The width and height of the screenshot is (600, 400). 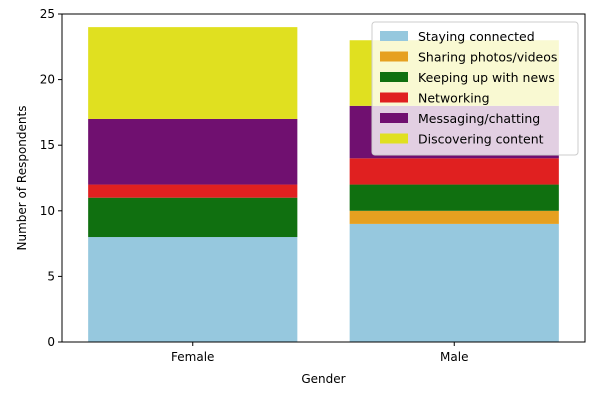 What do you see at coordinates (47, 14) in the screenshot?
I see `y-tick-label: 25` at bounding box center [47, 14].